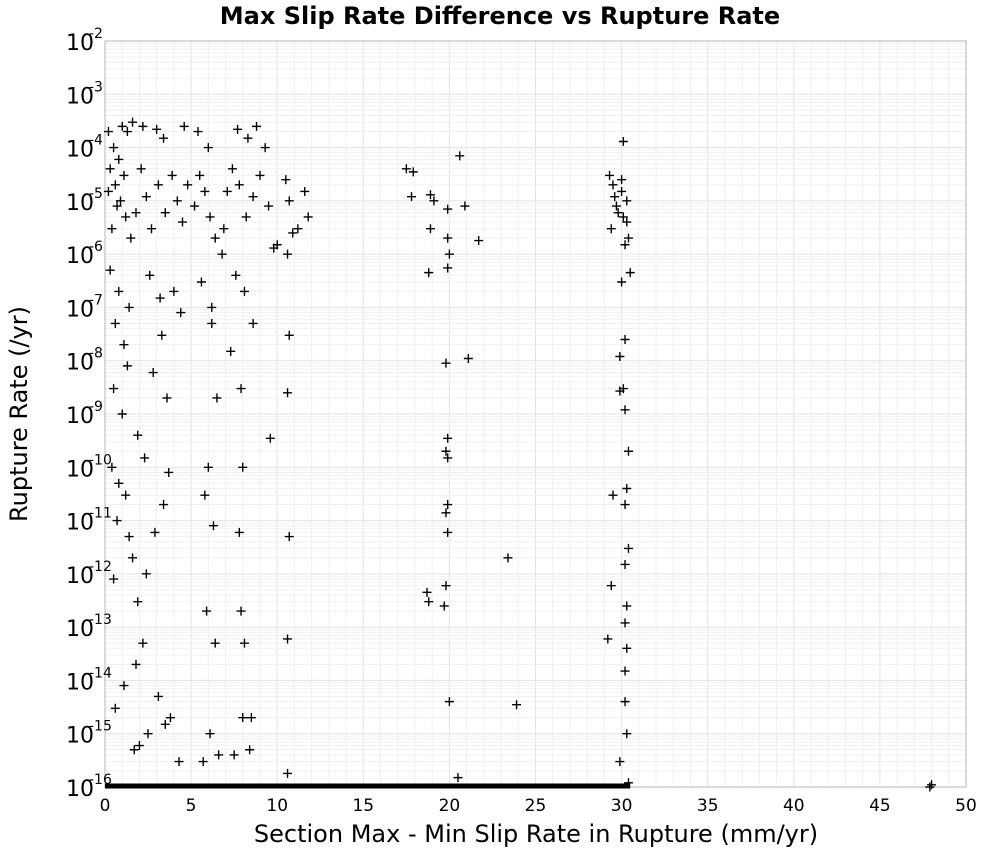 The height and width of the screenshot is (850, 1000). Describe the element at coordinates (966, 806) in the screenshot. I see `x-tick-label: 50` at that location.